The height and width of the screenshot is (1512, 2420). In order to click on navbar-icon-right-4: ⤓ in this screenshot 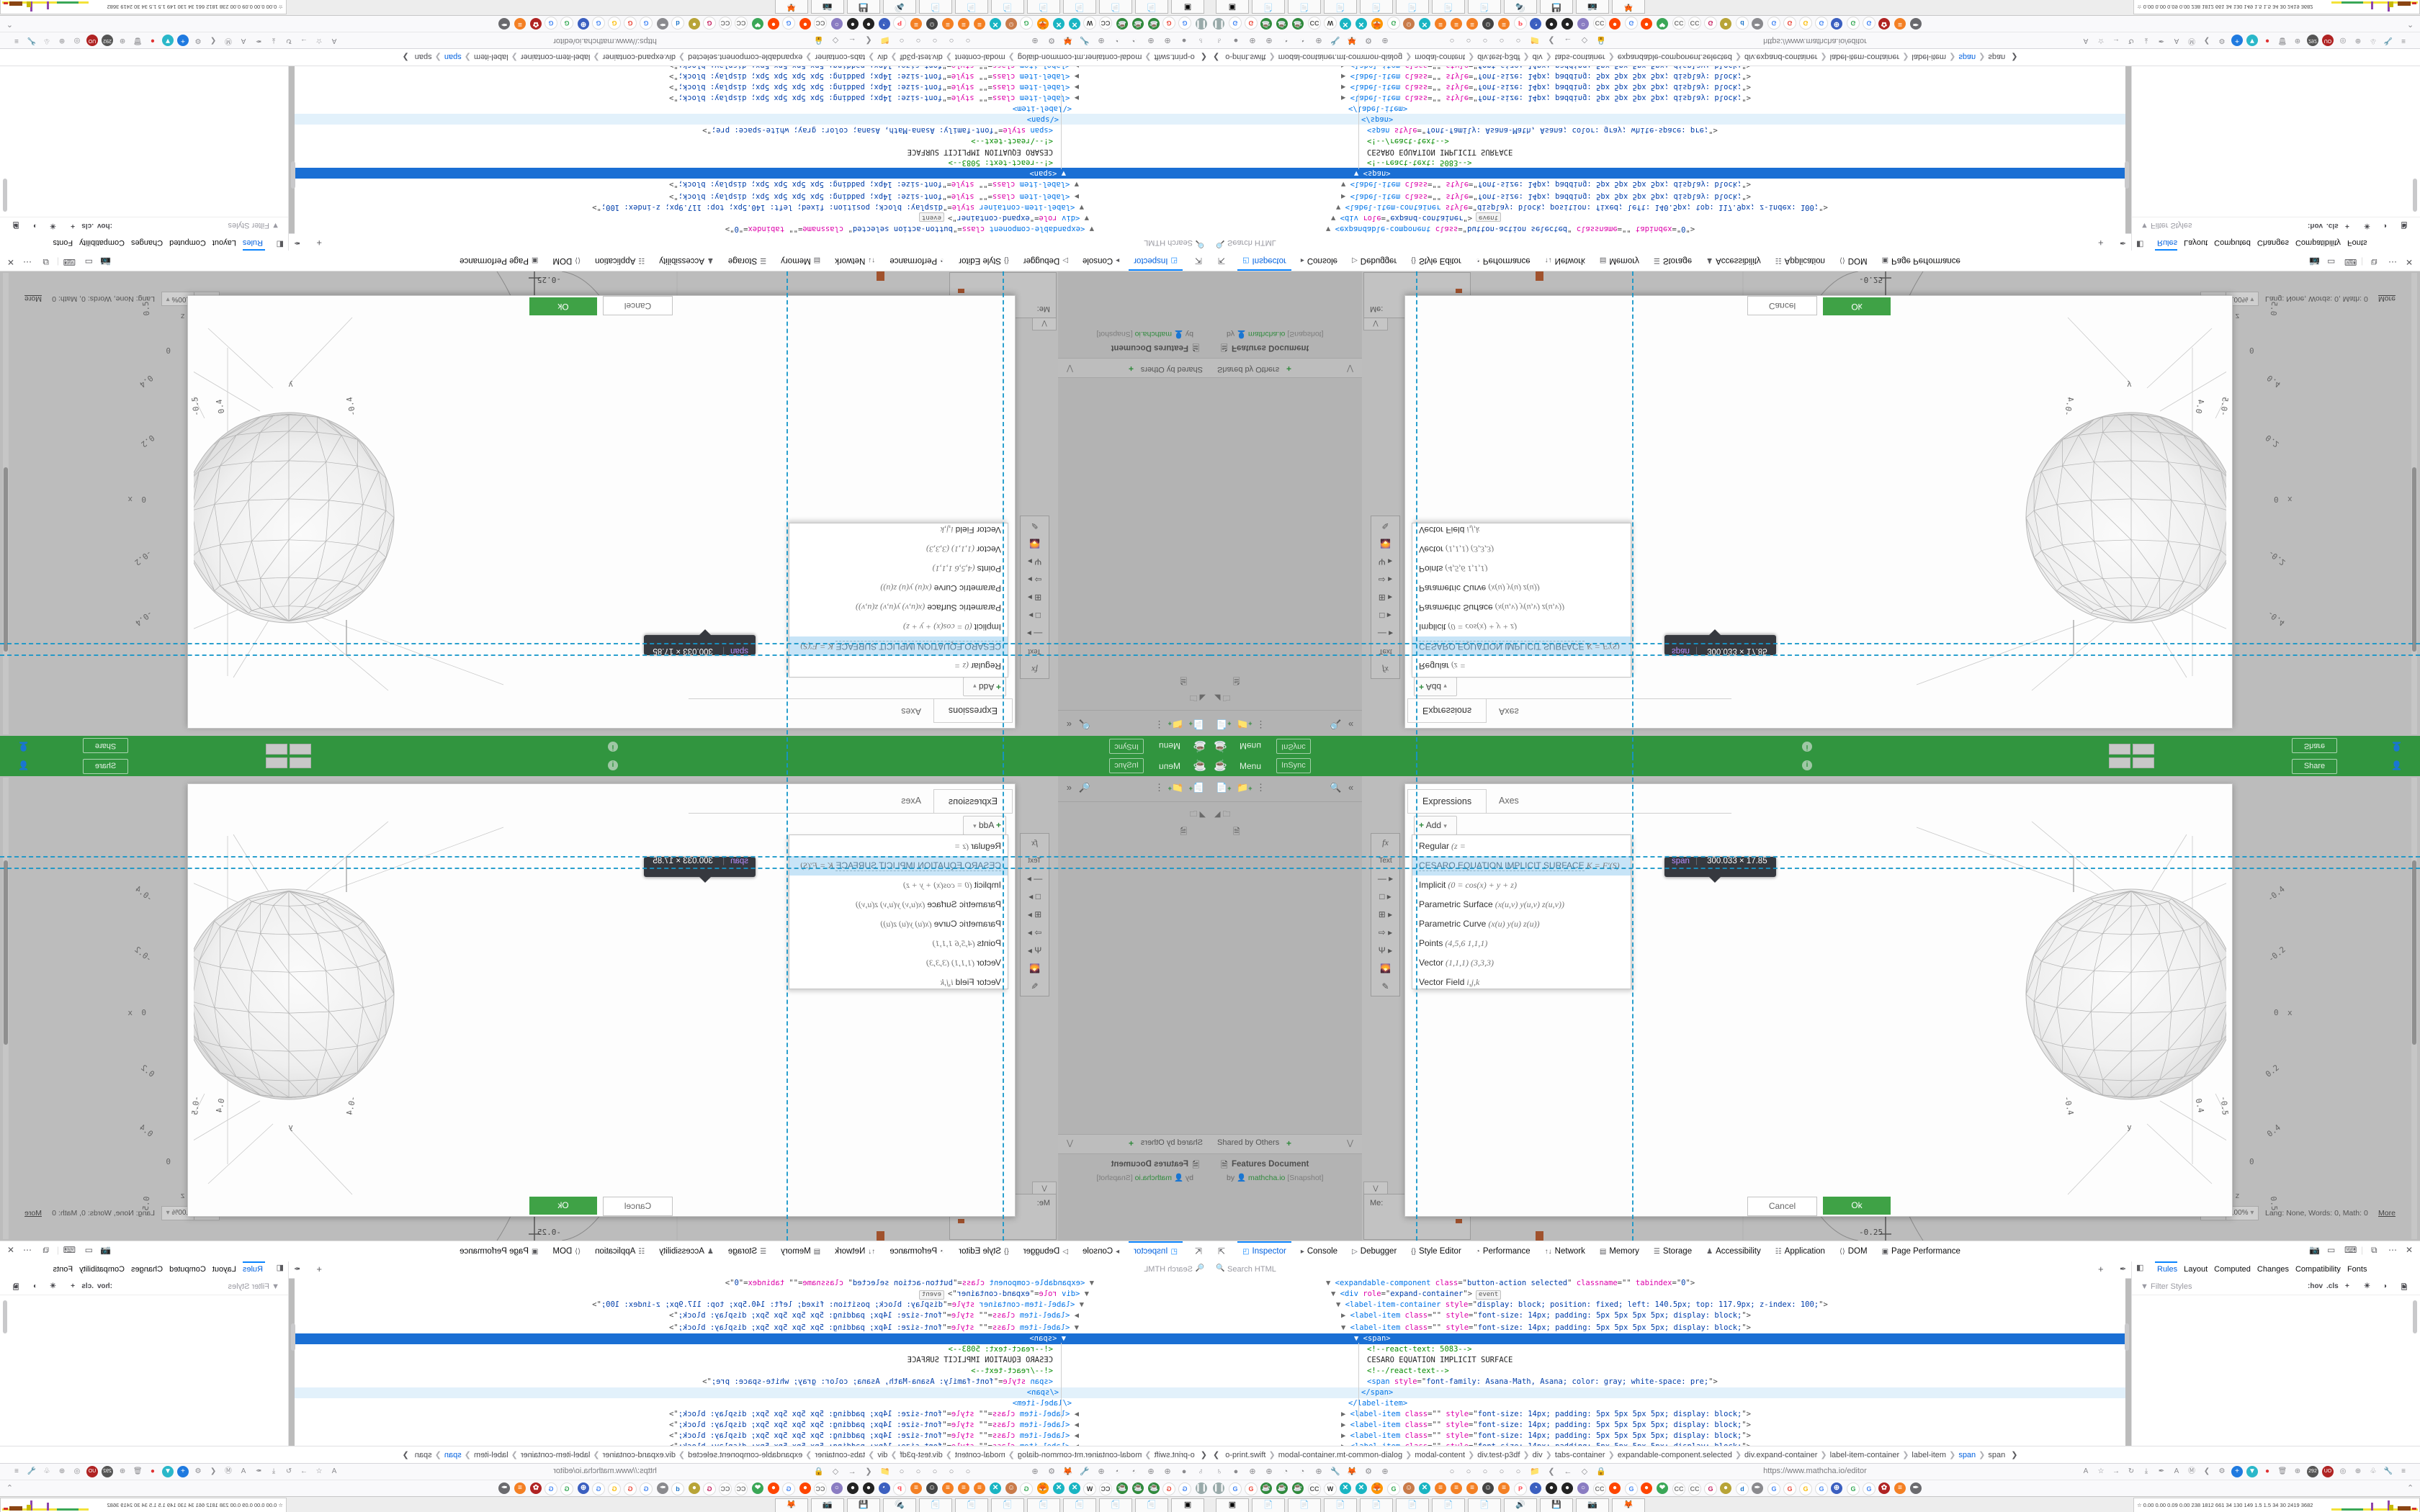, I will do `click(274, 41)`.